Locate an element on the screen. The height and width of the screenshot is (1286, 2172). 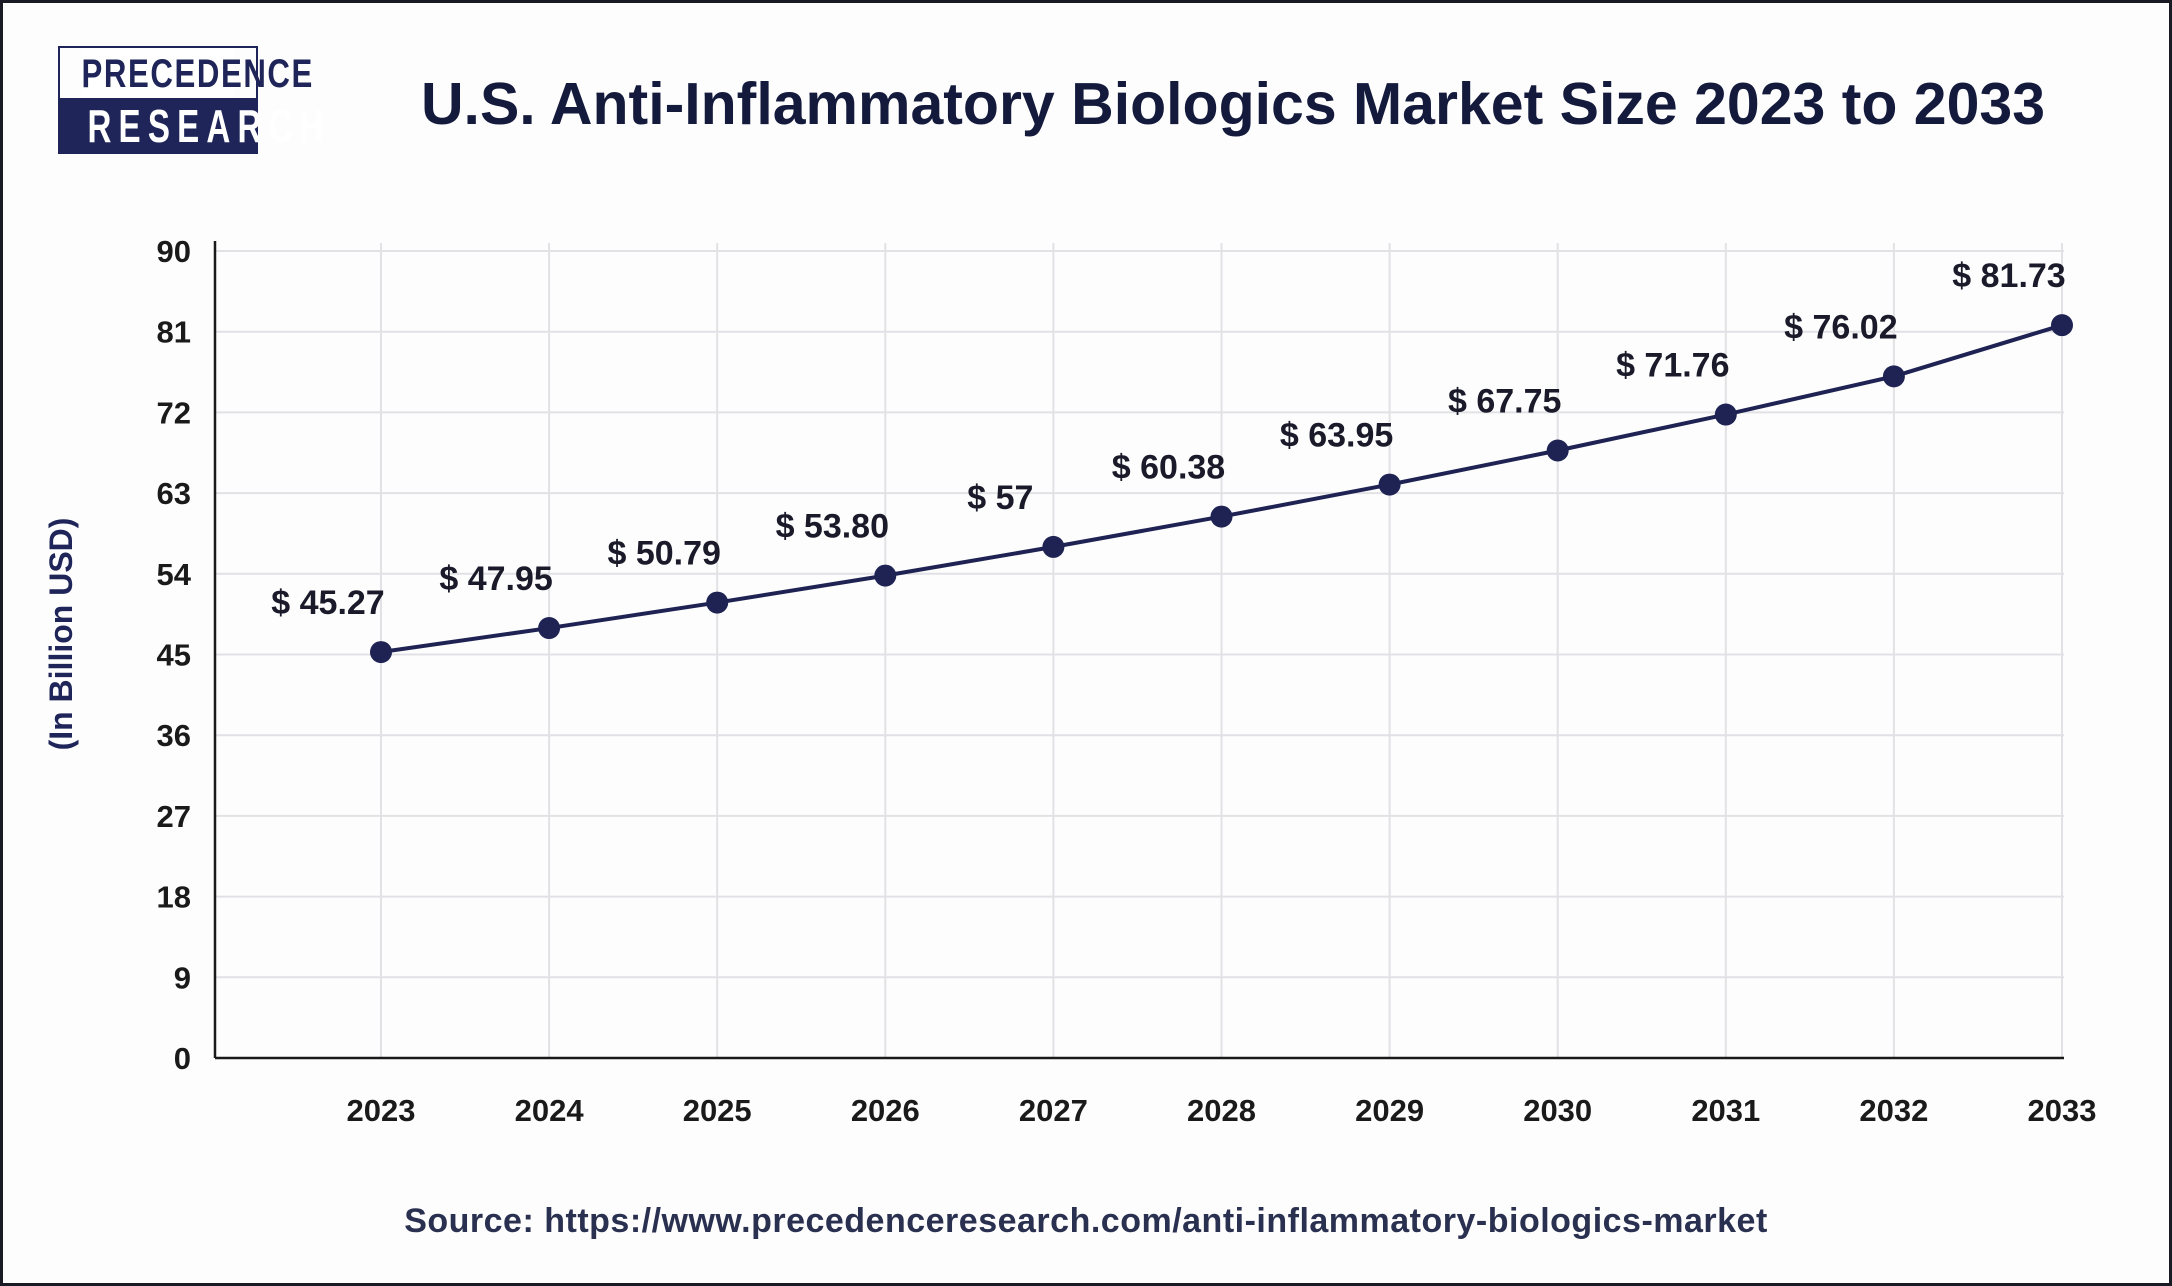
data-label: $ 47.95 is located at coordinates (495, 579).